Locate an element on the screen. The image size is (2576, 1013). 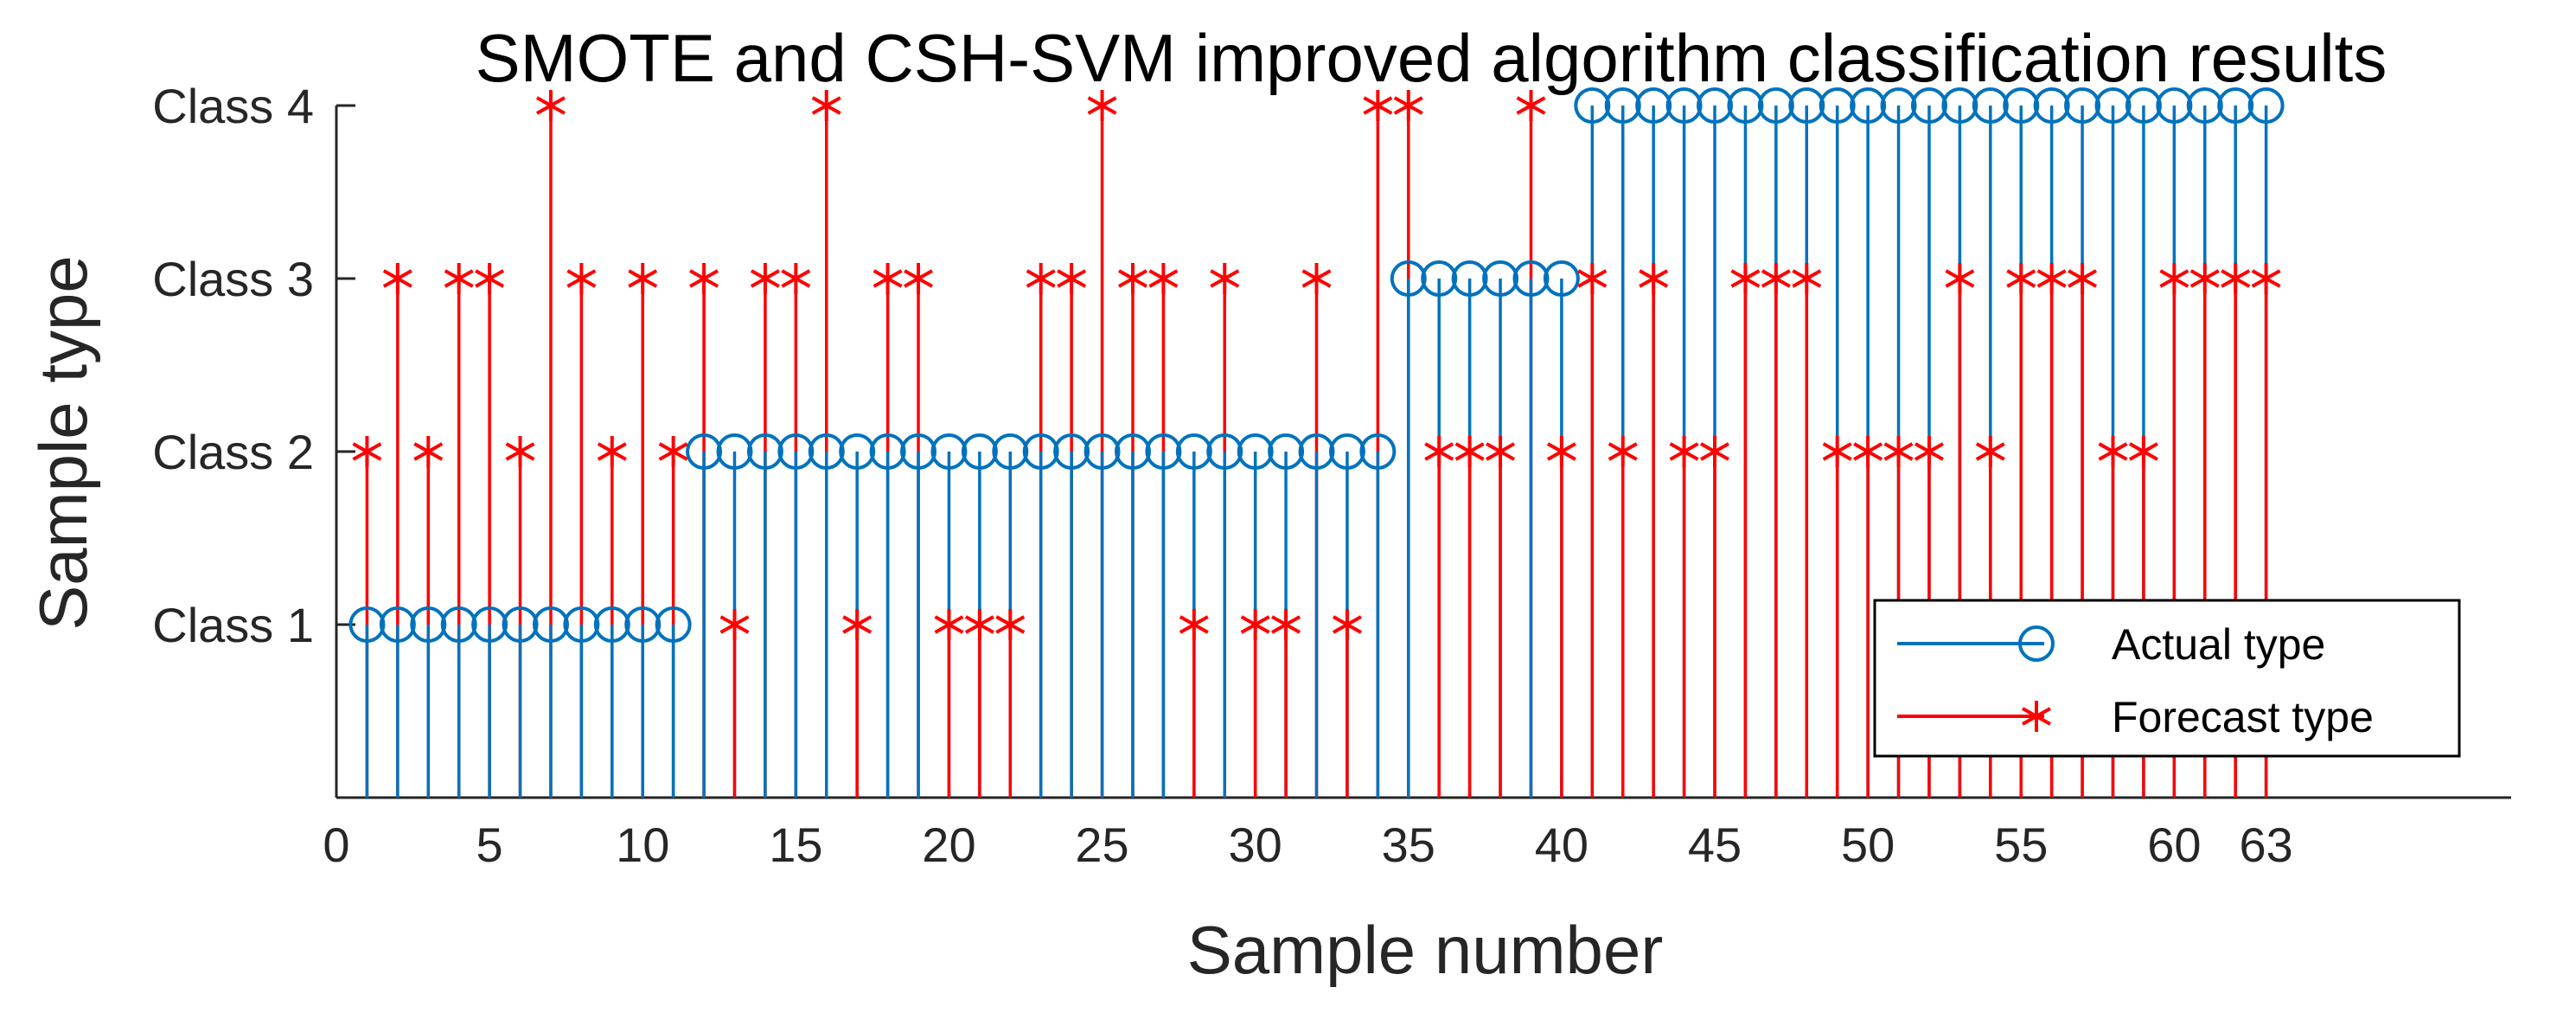
x-axis-label: Sample number is located at coordinates (1426, 950).